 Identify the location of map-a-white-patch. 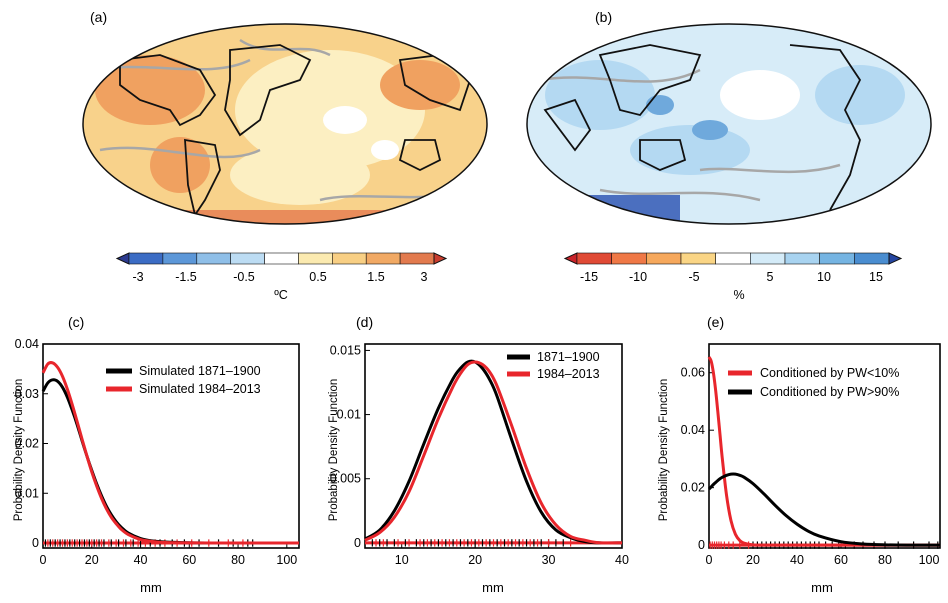
(345, 120).